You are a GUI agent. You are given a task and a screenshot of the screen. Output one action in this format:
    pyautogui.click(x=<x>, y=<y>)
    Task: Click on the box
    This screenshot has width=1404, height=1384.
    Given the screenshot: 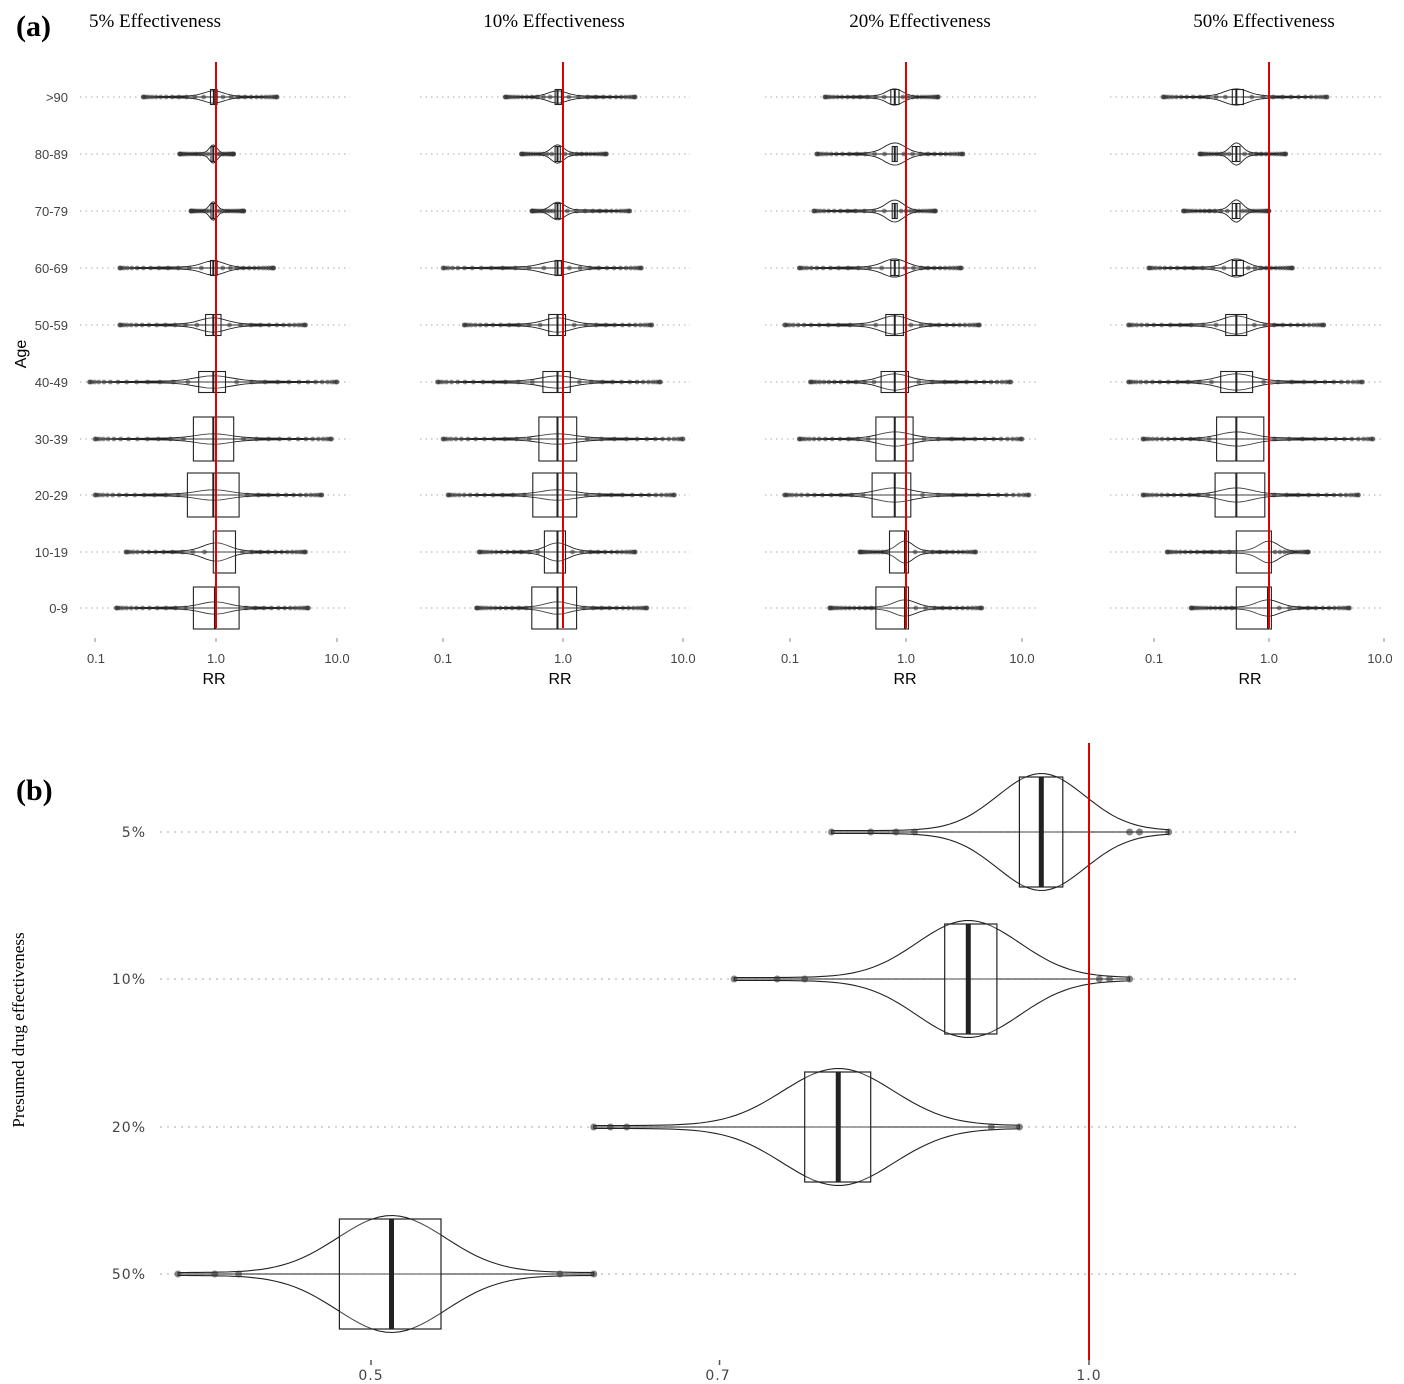 What is the action you would take?
    pyautogui.click(x=899, y=552)
    